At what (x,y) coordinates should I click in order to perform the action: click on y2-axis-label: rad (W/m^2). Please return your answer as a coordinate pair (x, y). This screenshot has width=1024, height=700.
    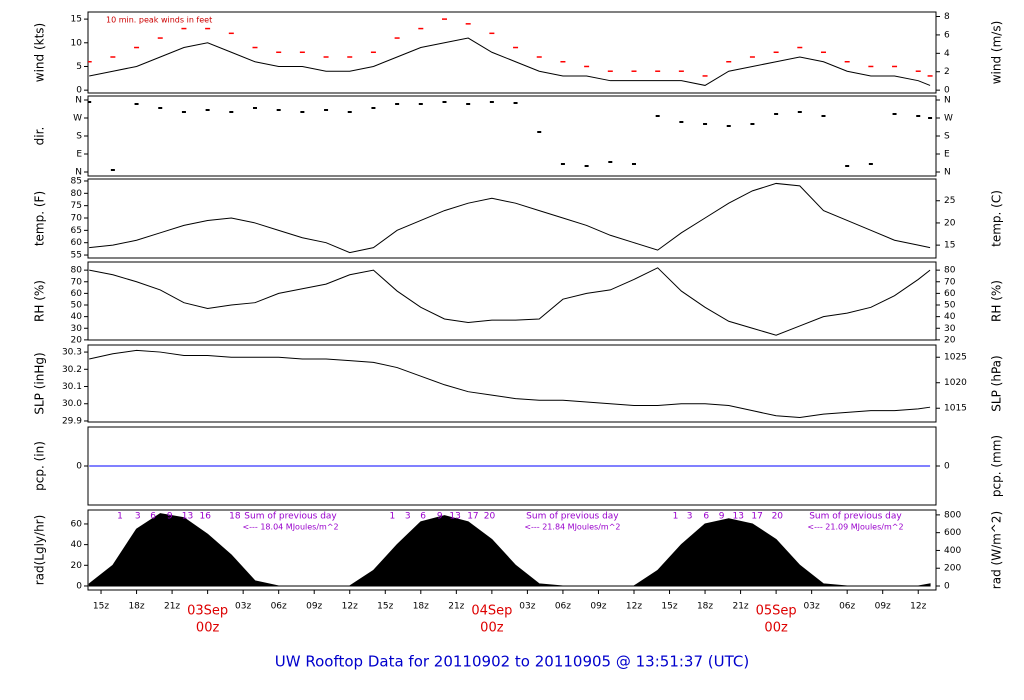
    Looking at the image, I should click on (997, 550).